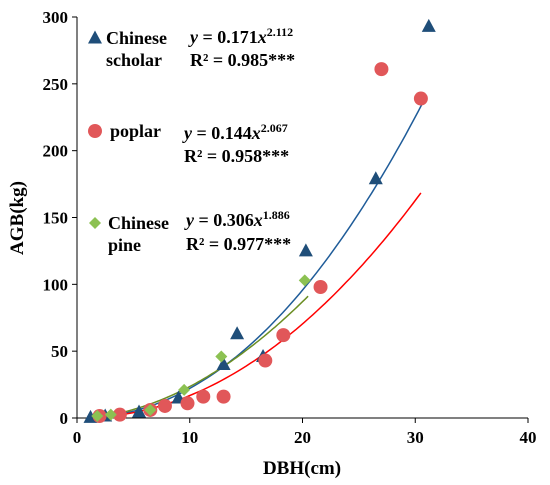 This screenshot has height=485, width=550. What do you see at coordinates (56, 17) in the screenshot?
I see `y-tick-label: 300` at bounding box center [56, 17].